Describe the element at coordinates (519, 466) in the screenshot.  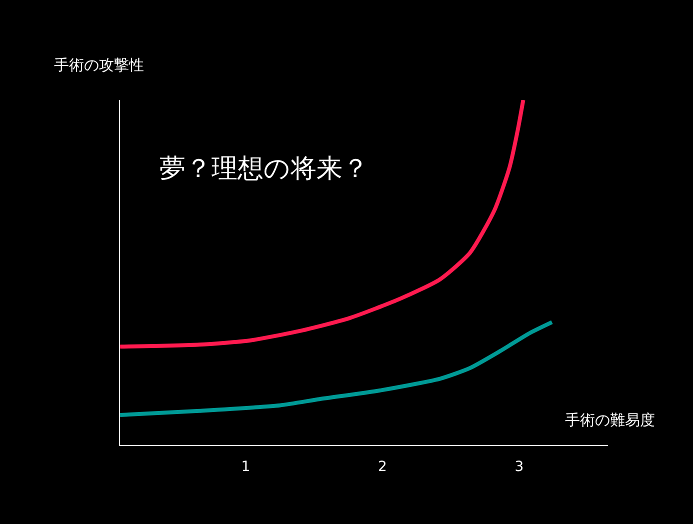
I see `x-tick-label: 3` at that location.